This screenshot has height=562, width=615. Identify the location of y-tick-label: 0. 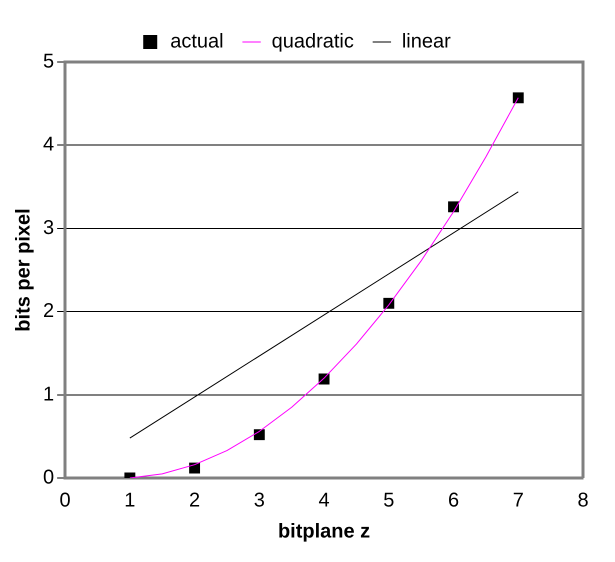
(48, 477).